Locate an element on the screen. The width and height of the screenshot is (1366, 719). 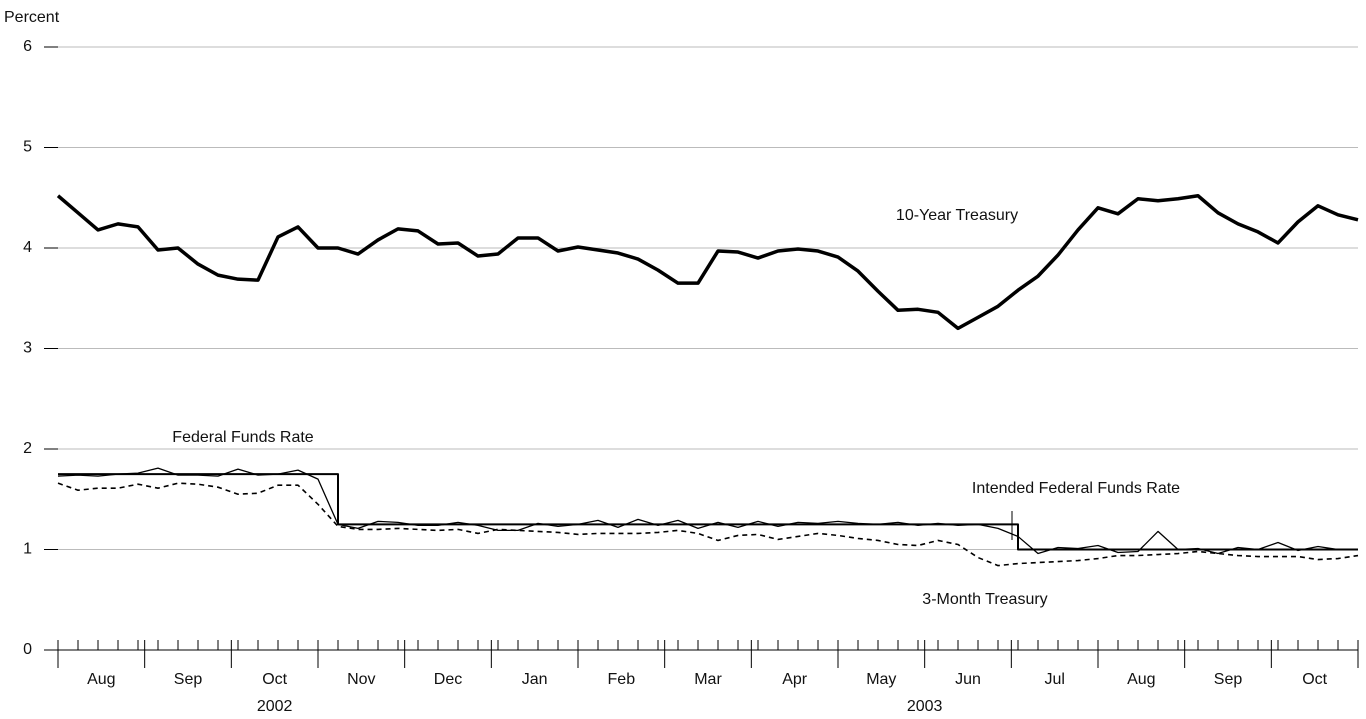
x-tick-label: Nov is located at coordinates (361, 679).